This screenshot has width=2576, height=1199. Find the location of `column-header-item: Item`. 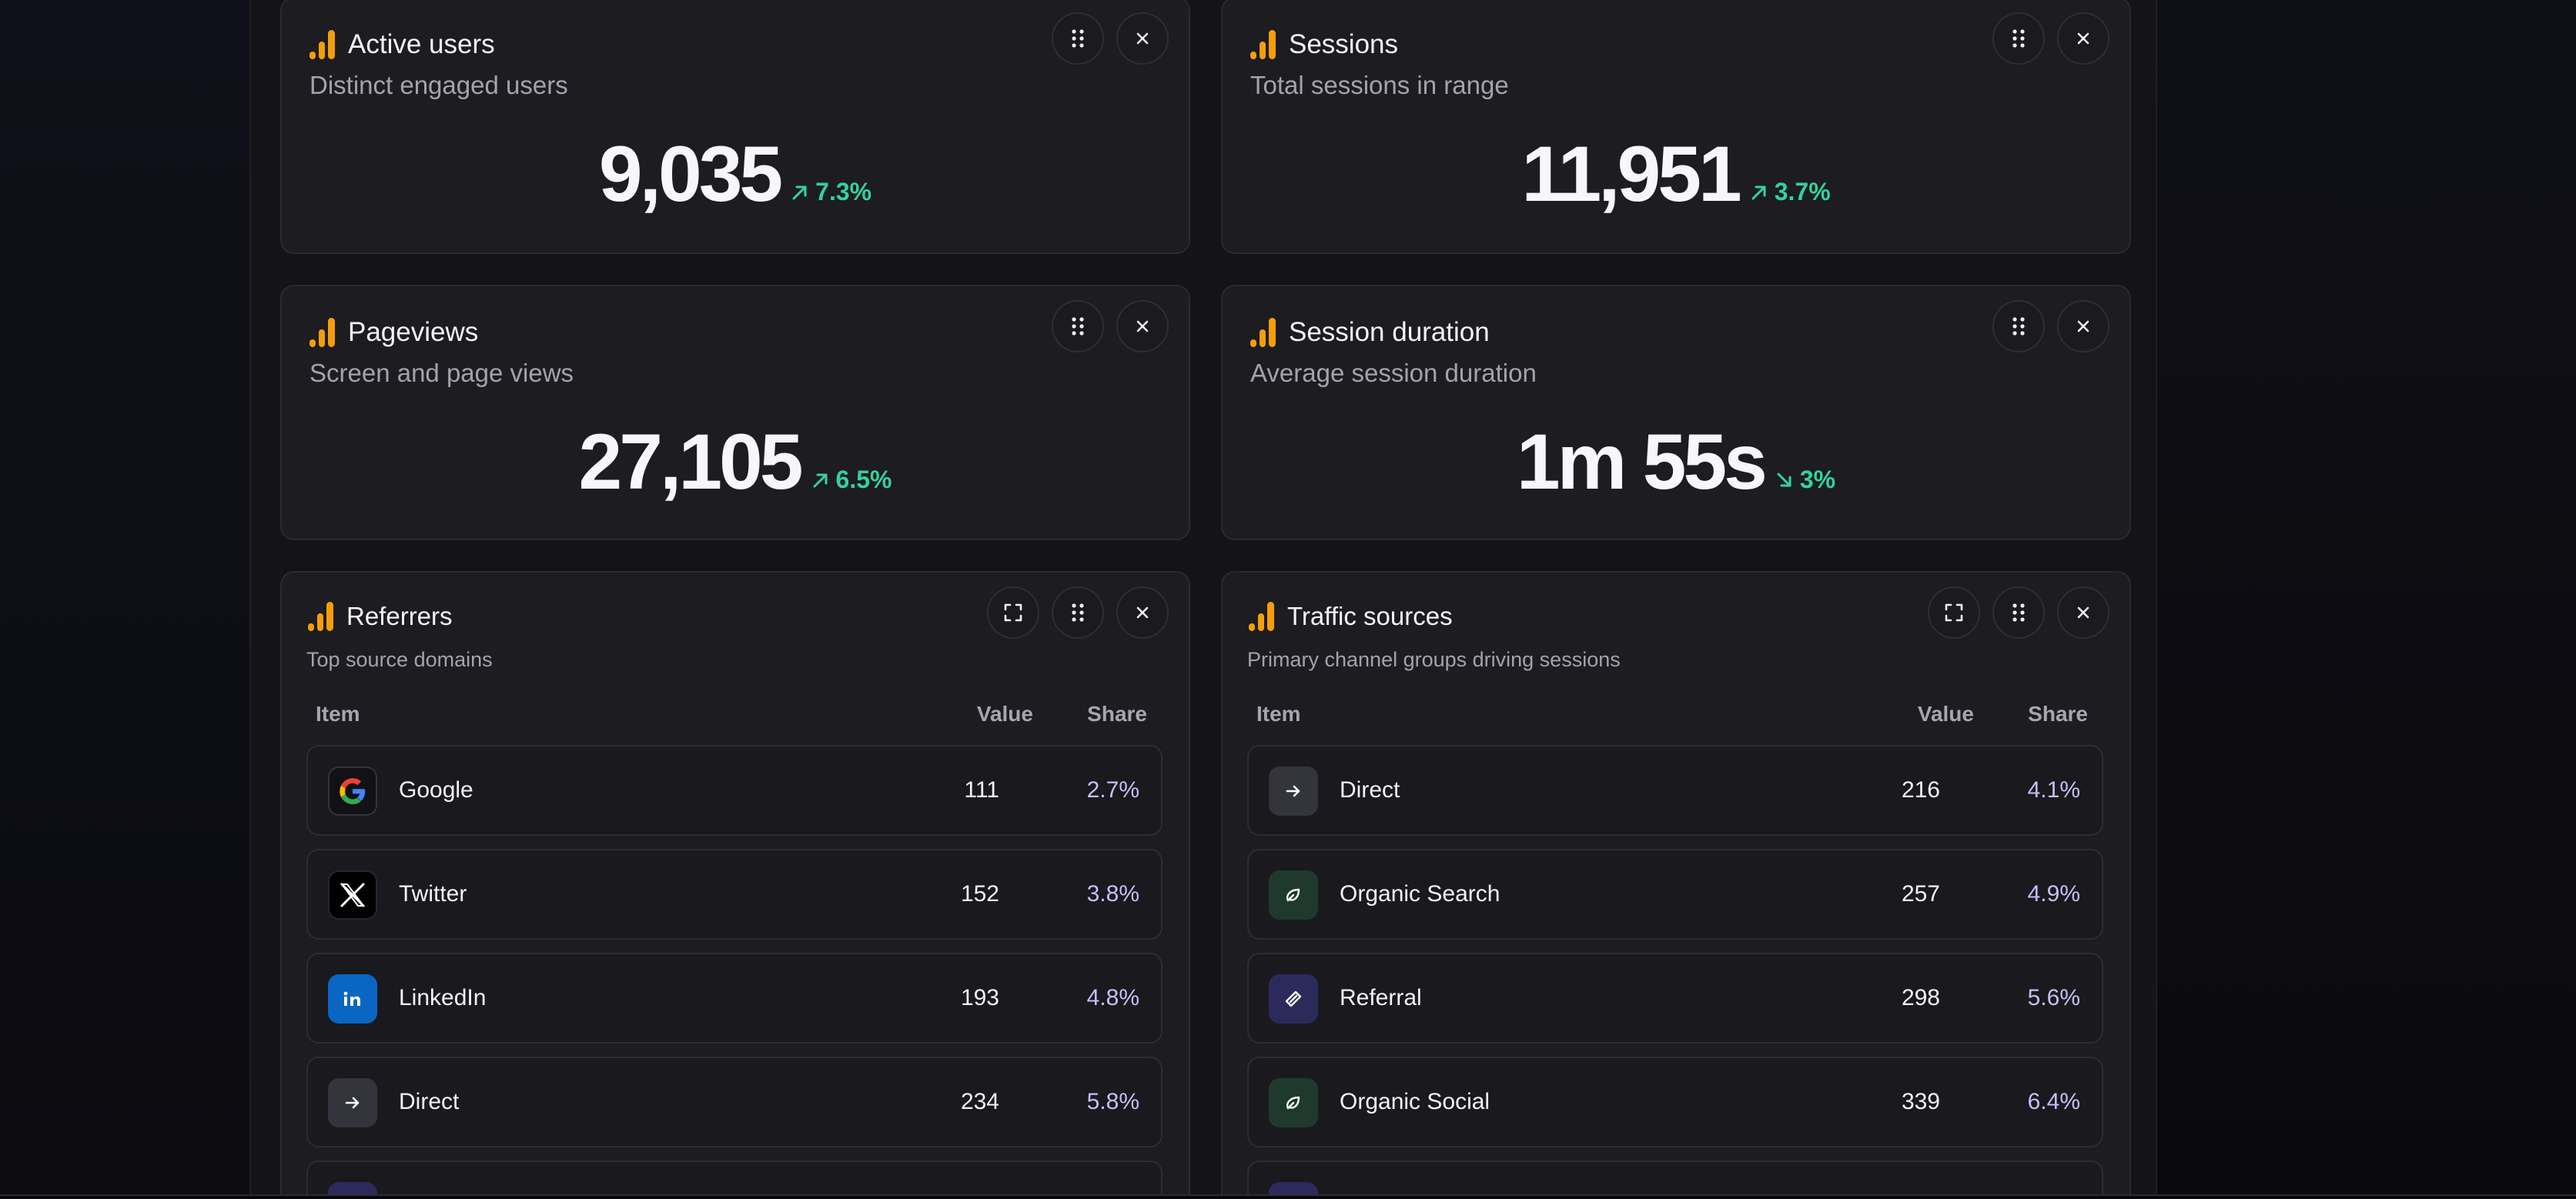

column-header-item: Item is located at coordinates (338, 714).